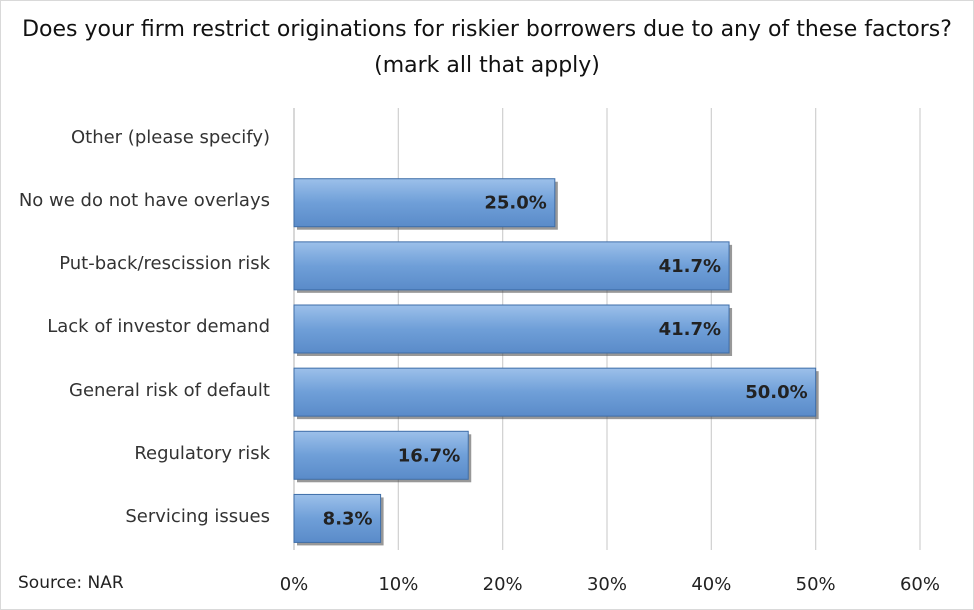  I want to click on y-tick-label: No we do not have overlays, so click(144, 201).